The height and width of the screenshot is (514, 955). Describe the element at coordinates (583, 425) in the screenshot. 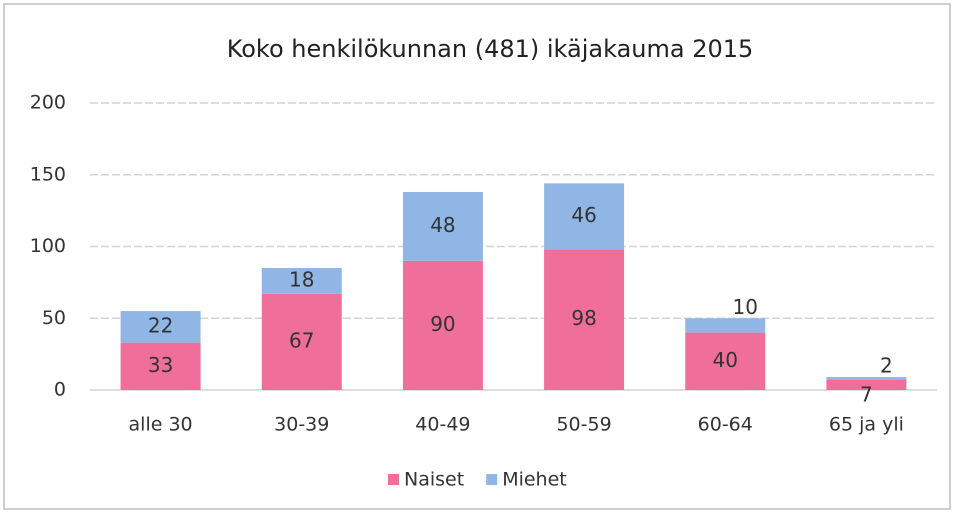

I see `x-tick-label: 50-59` at that location.